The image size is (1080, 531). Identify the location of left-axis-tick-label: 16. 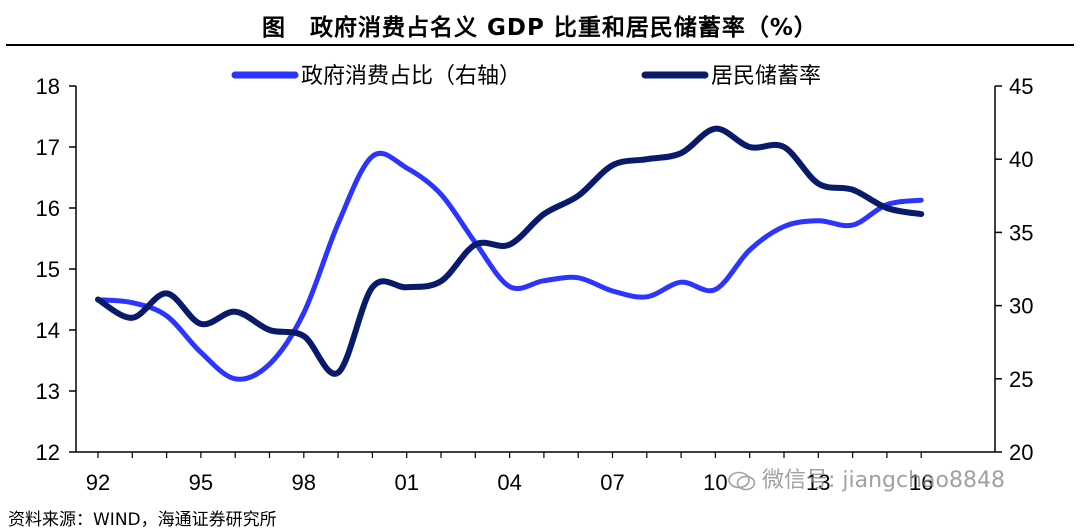
(48, 208).